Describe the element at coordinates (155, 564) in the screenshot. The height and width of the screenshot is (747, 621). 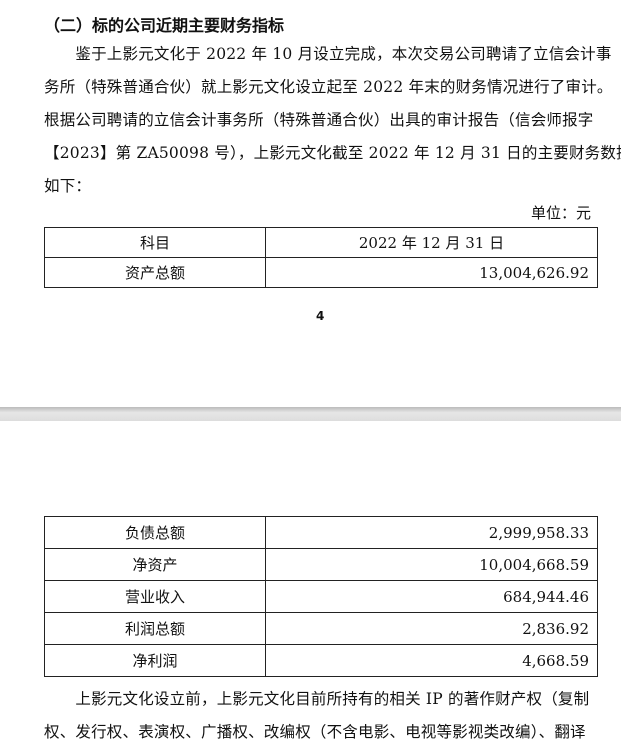
I see `item-cell: 净资产` at that location.